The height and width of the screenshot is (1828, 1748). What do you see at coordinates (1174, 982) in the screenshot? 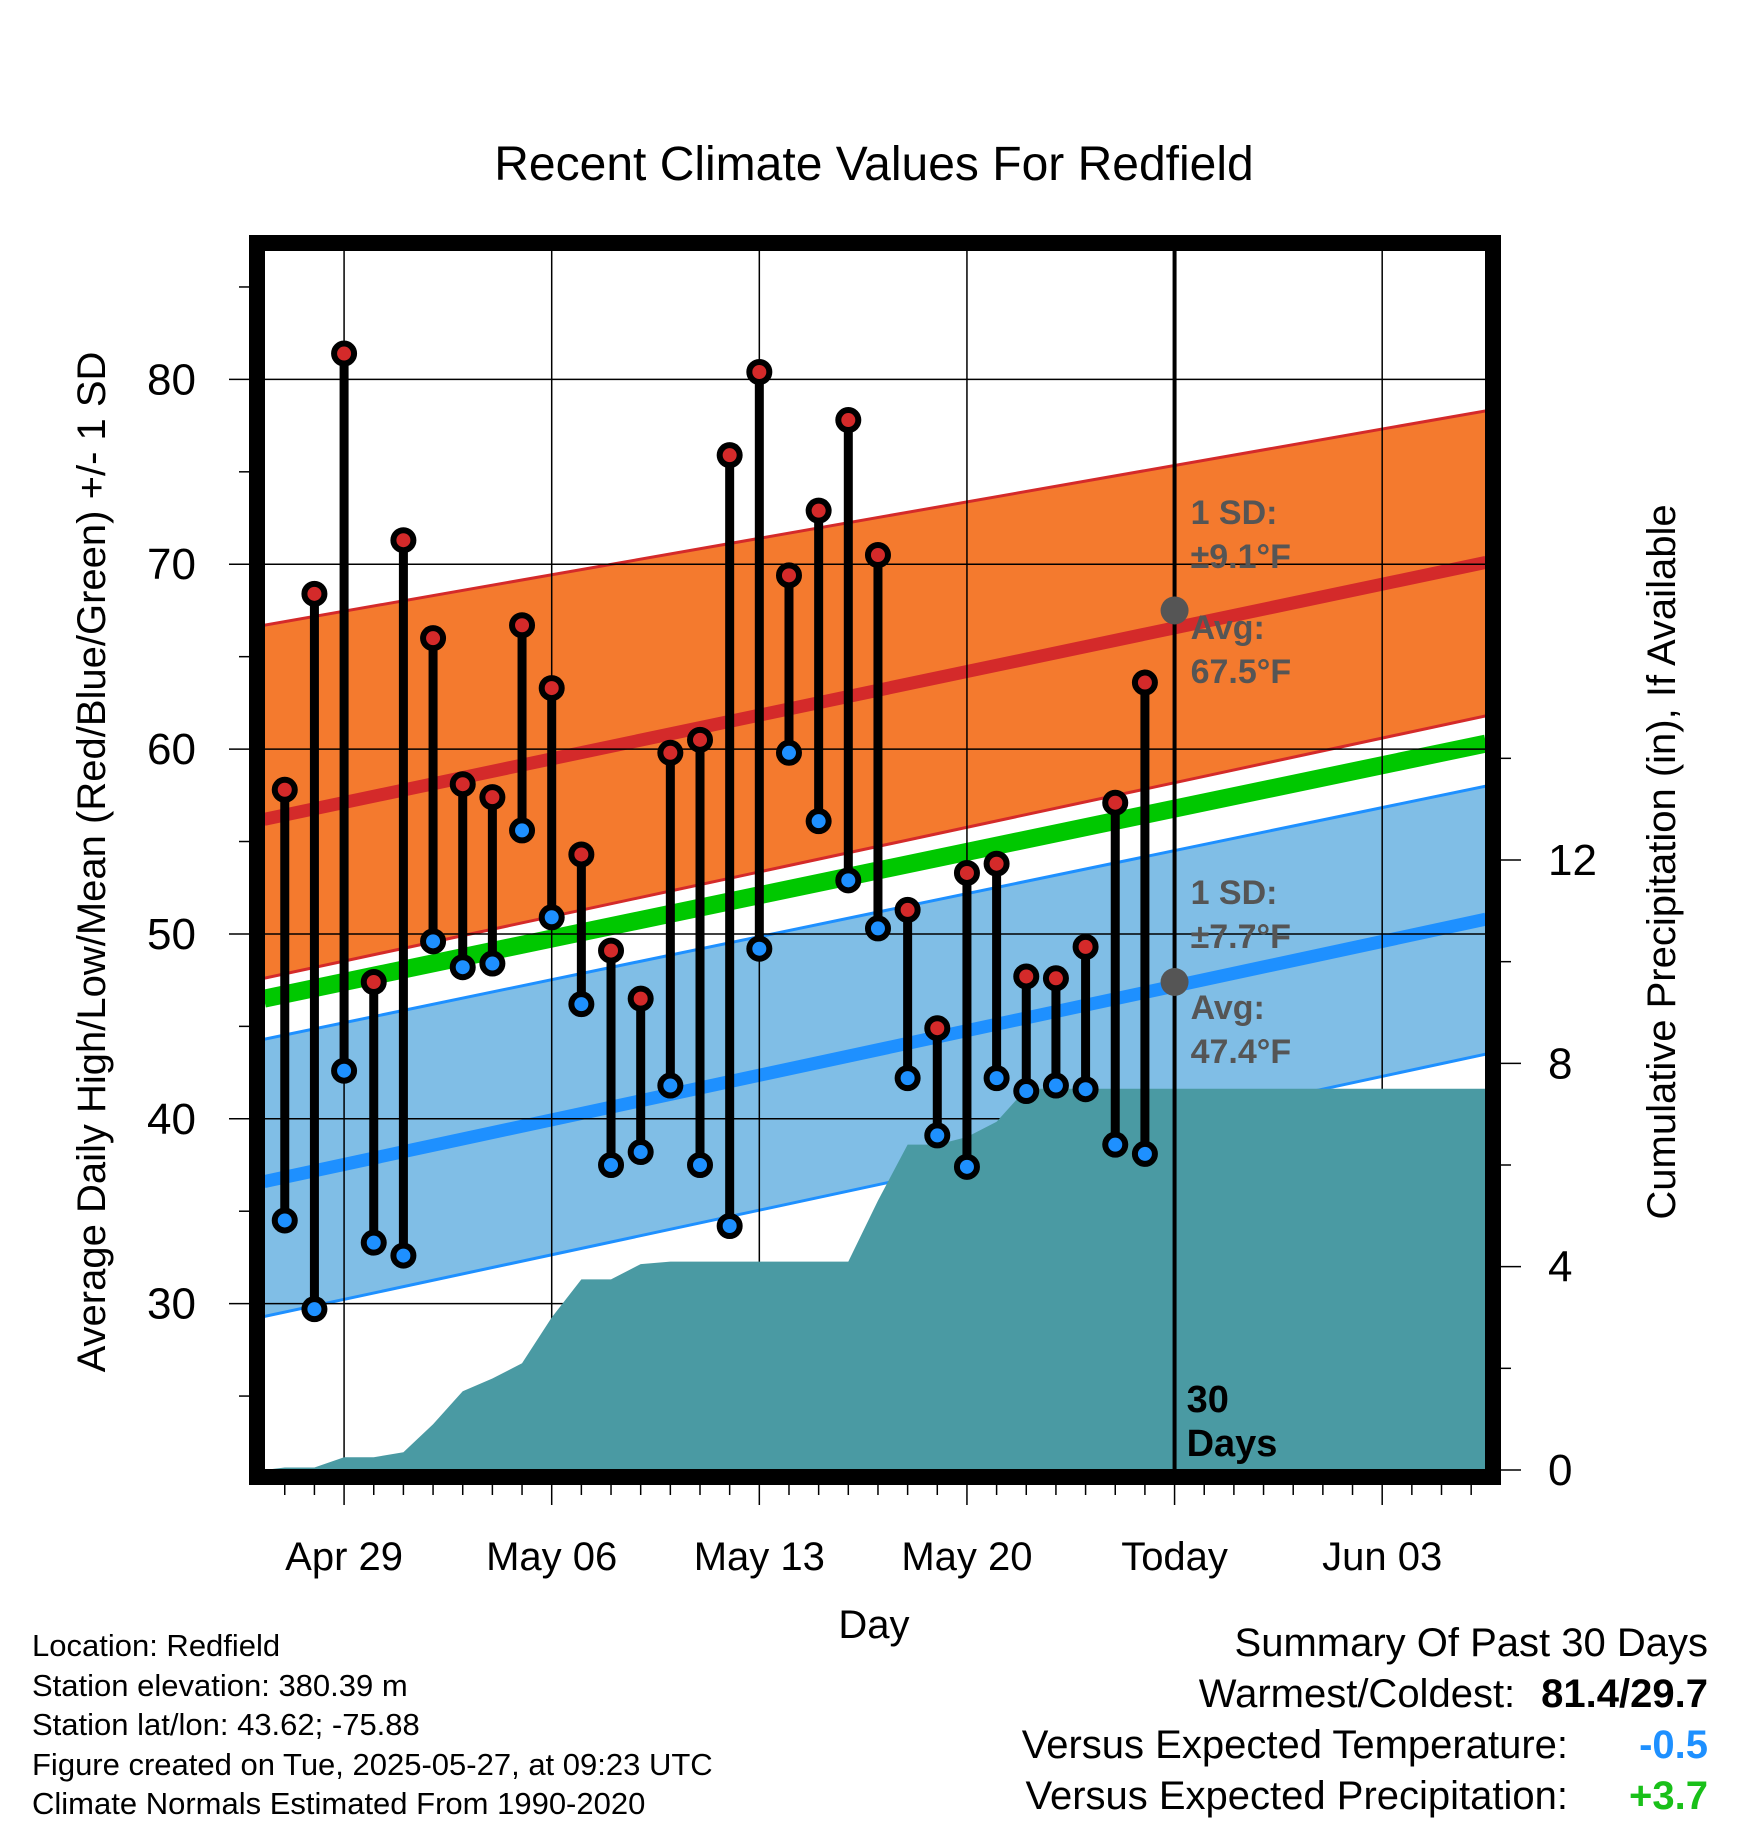
I see `today-low-average-dot` at bounding box center [1174, 982].